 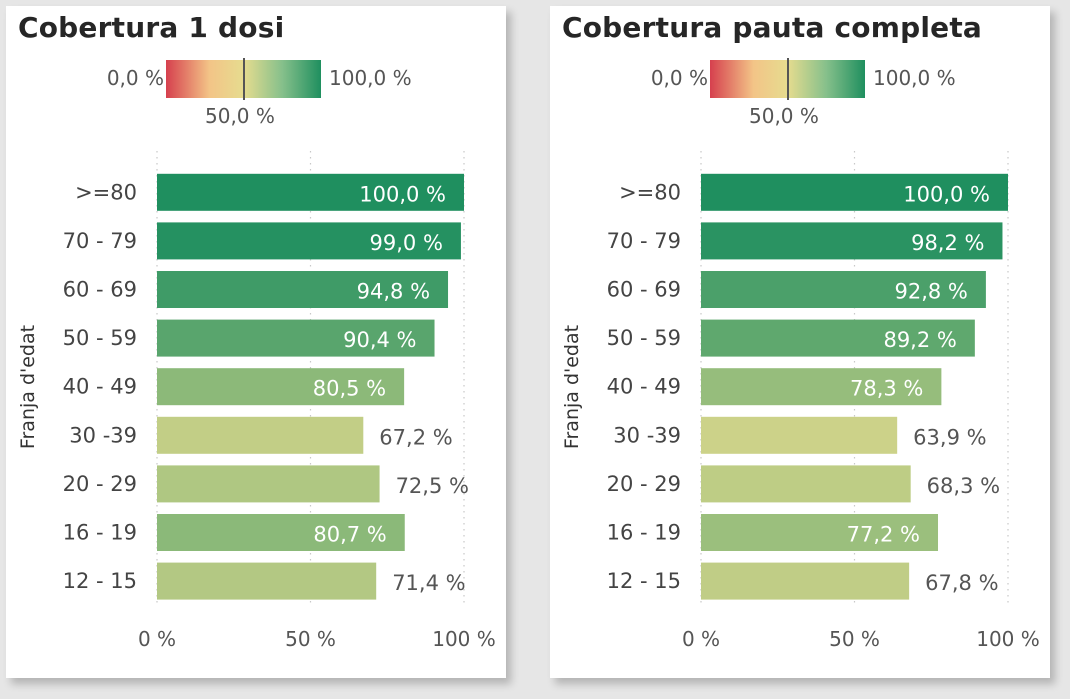 What do you see at coordinates (963, 486) in the screenshot?
I see `data-label: 68,3 %` at bounding box center [963, 486].